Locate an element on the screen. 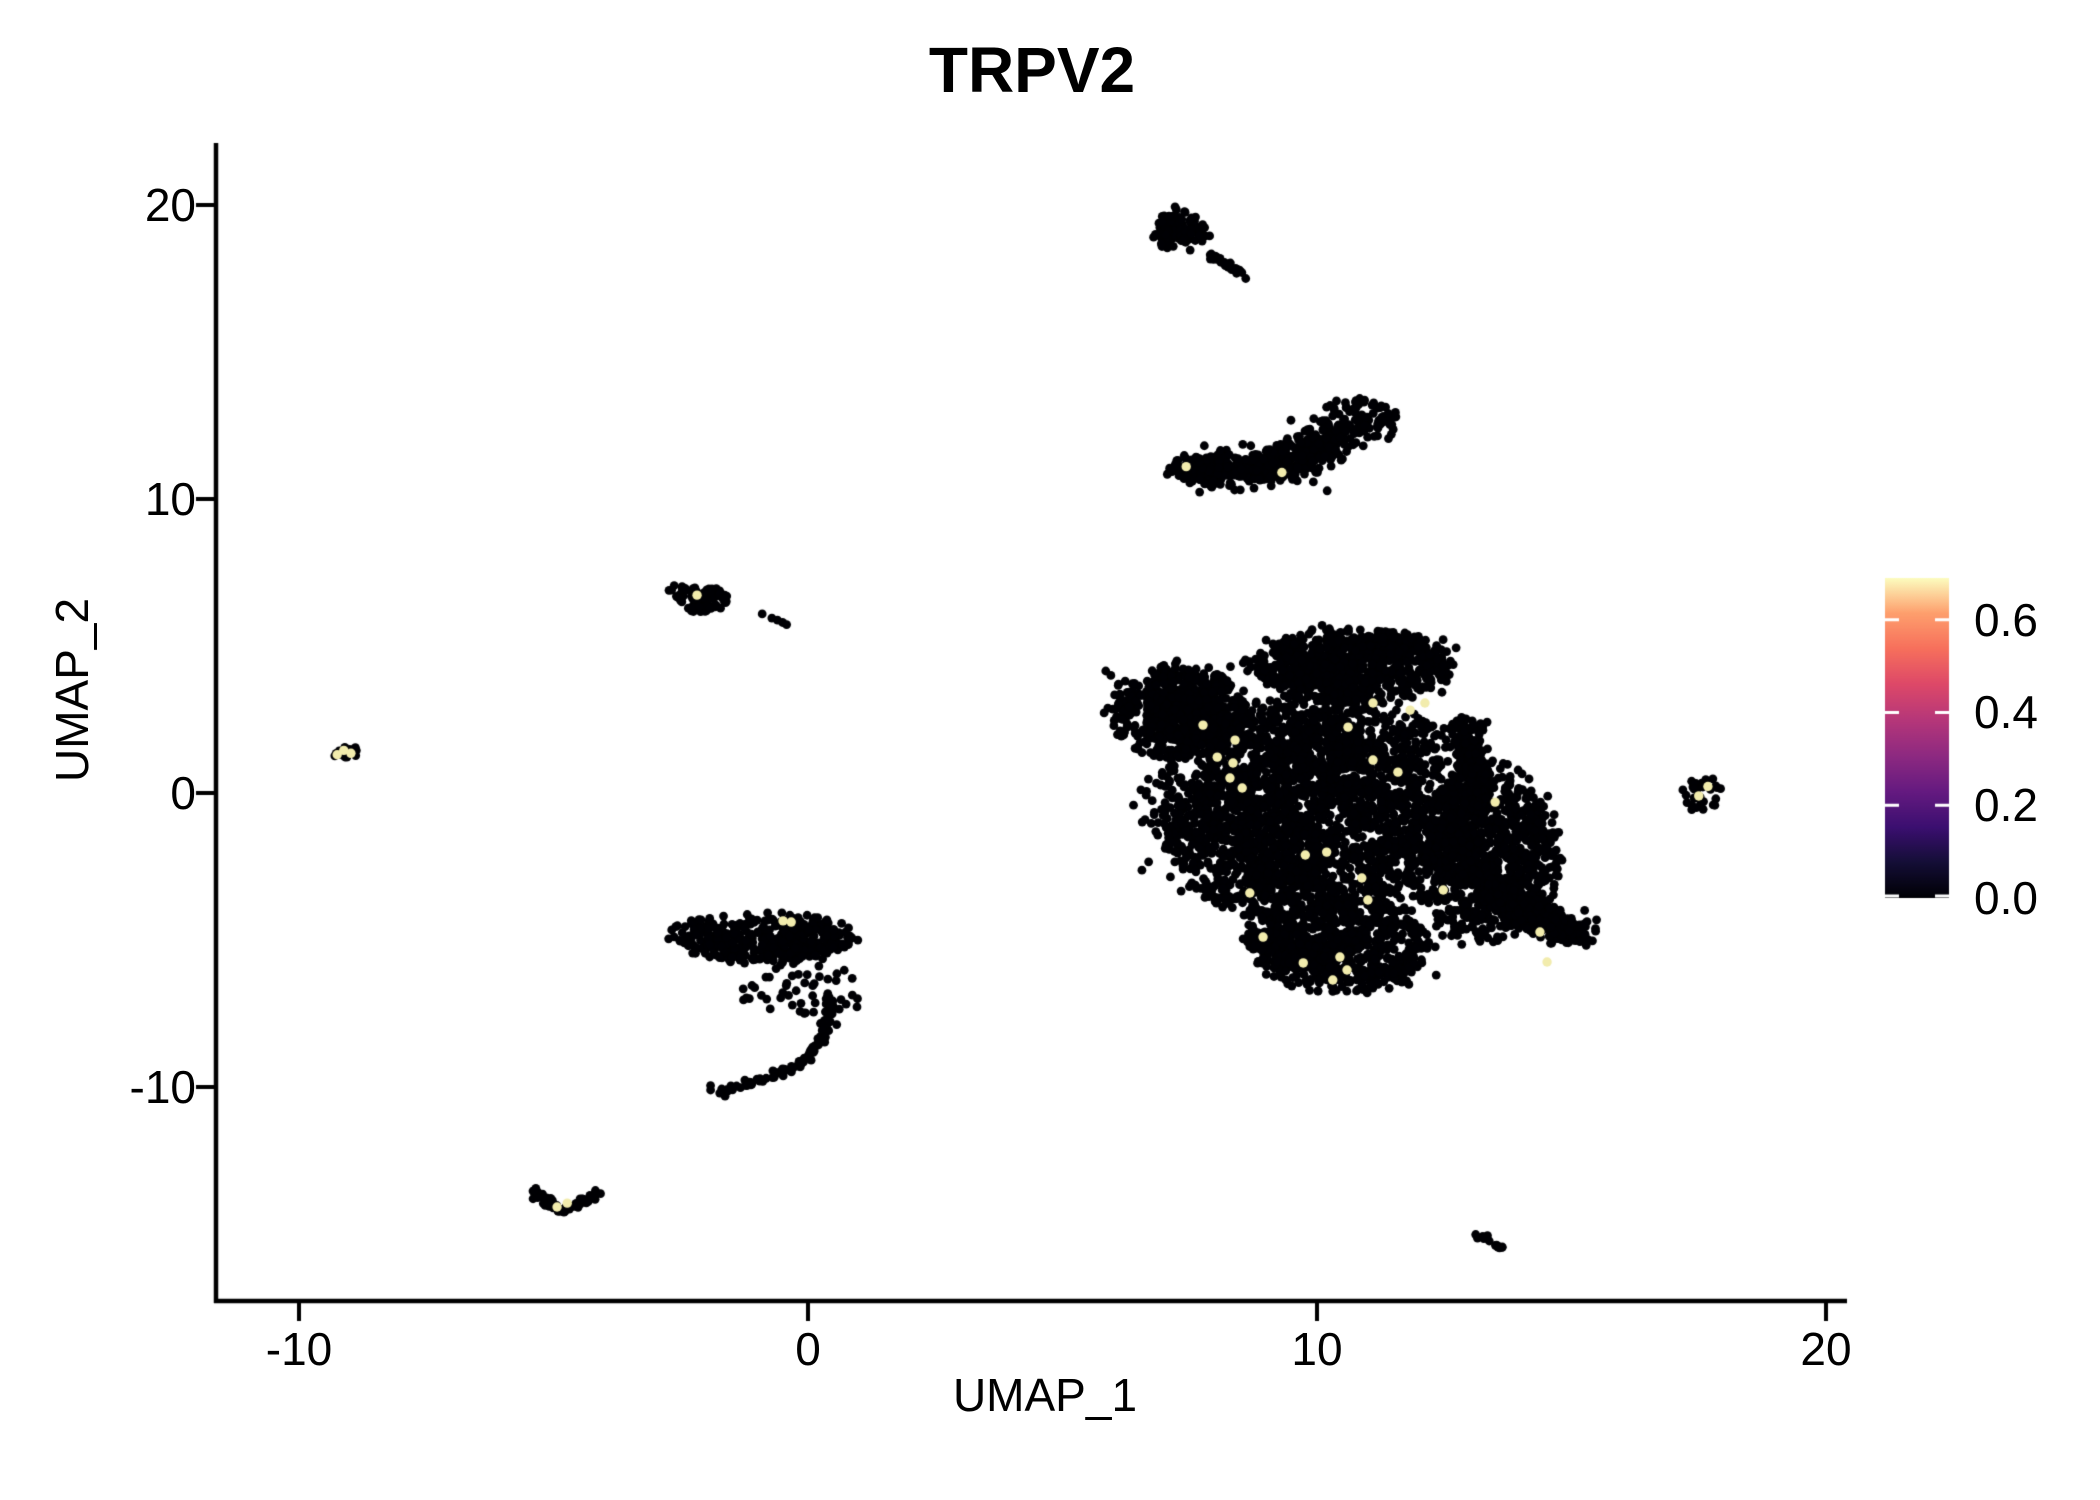 Image resolution: width=2100 pixels, height=1500 pixels. y-tick-label: 0 is located at coordinates (183, 793).